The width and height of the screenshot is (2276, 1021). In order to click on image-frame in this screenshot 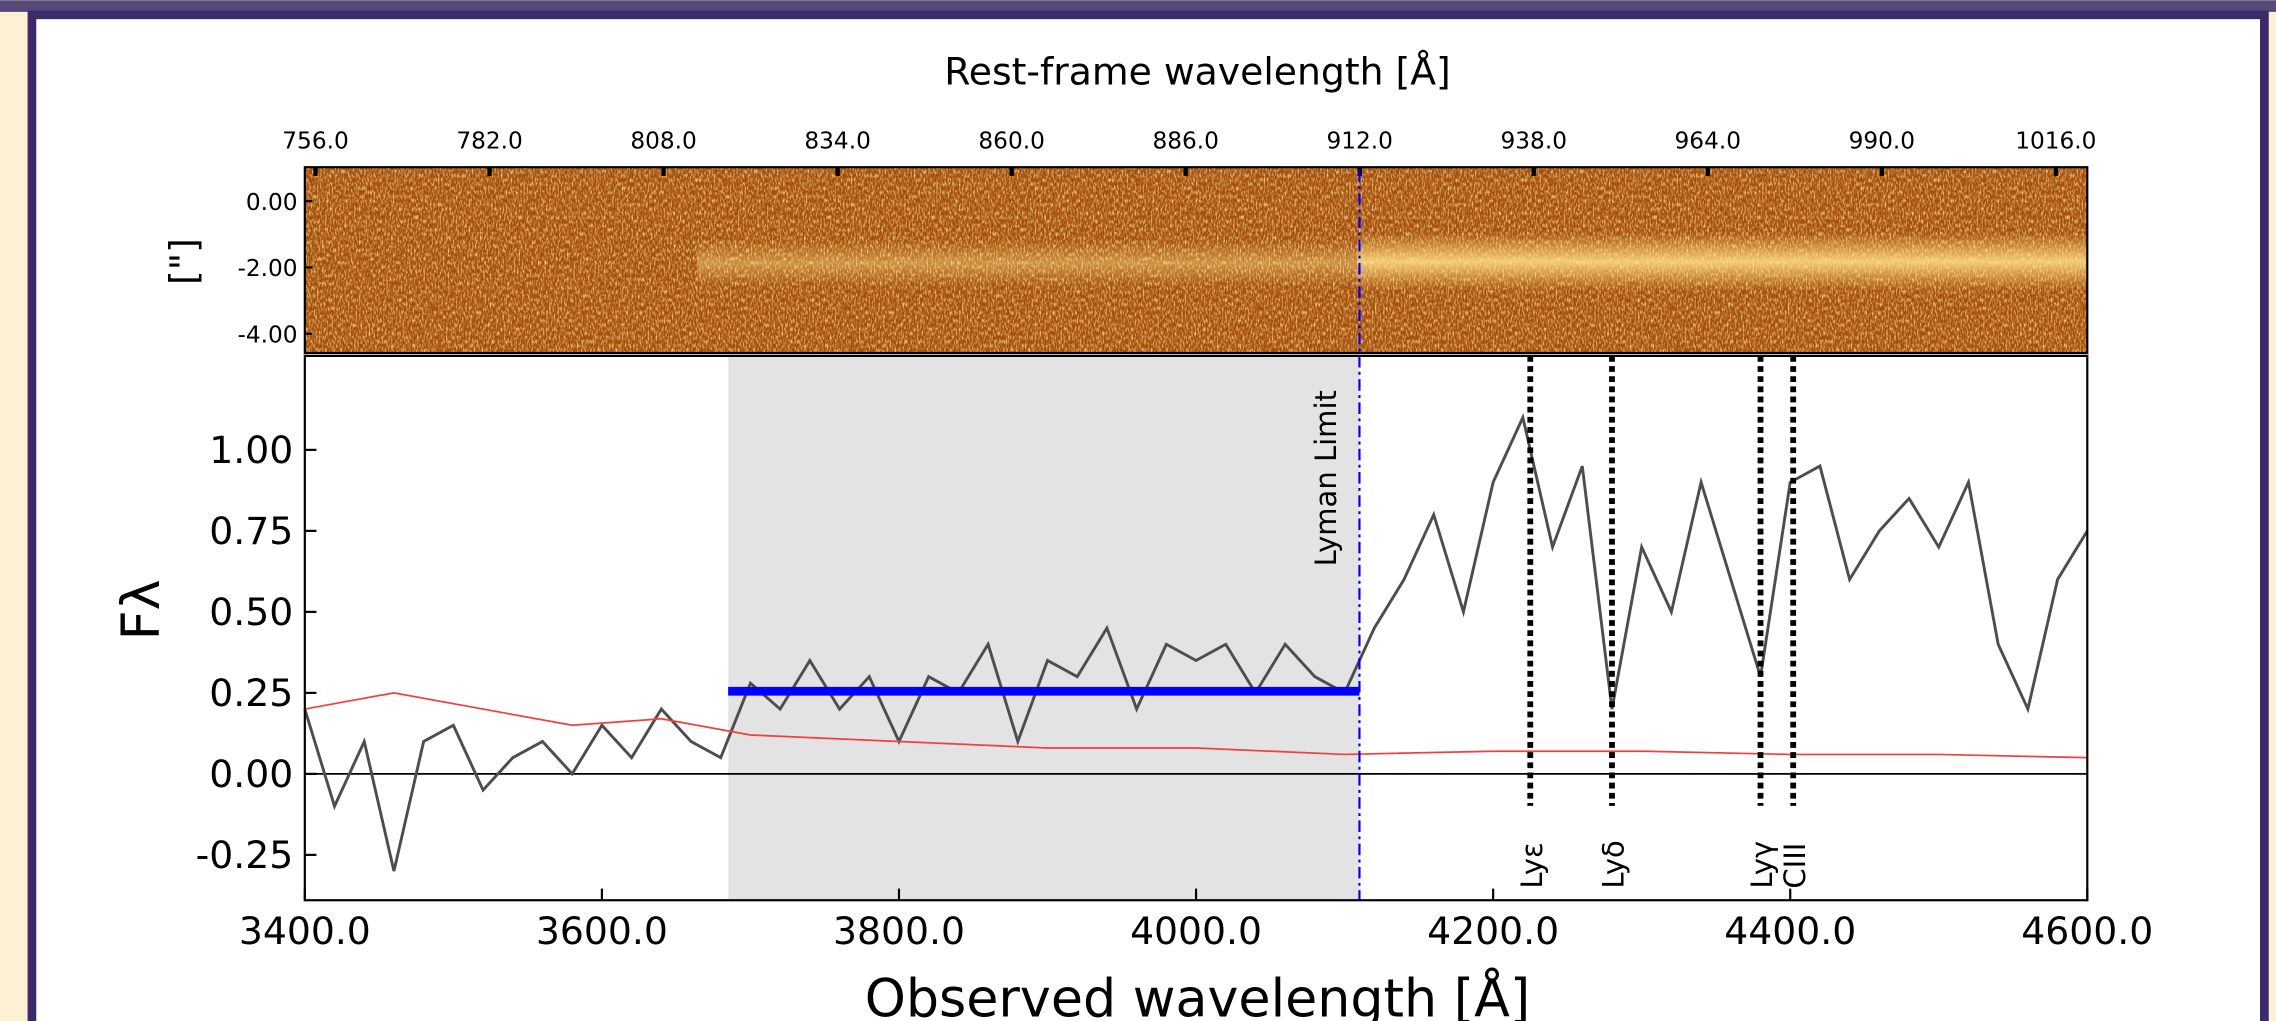, I will do `click(1196, 260)`.